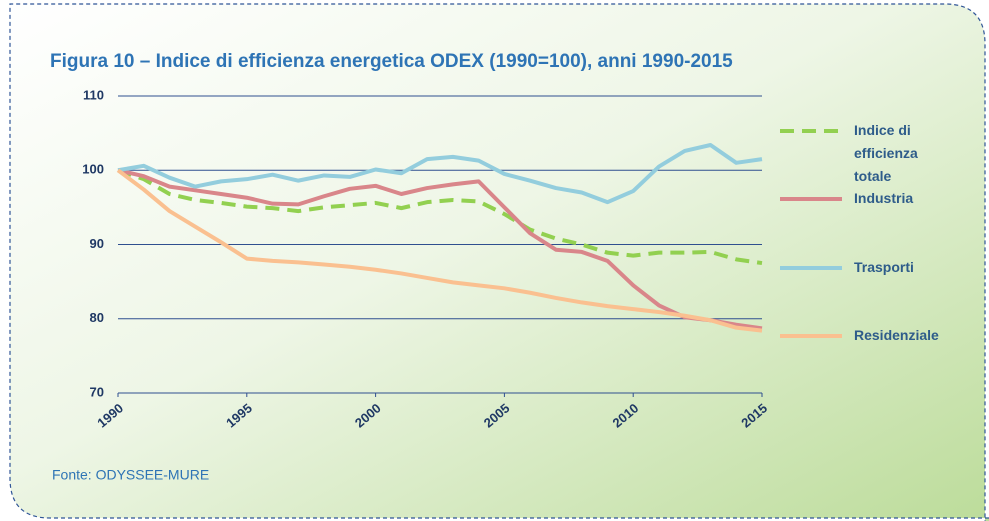  Describe the element at coordinates (886, 153) in the screenshot. I see `legend-label: Indice di efficienza totale` at that location.